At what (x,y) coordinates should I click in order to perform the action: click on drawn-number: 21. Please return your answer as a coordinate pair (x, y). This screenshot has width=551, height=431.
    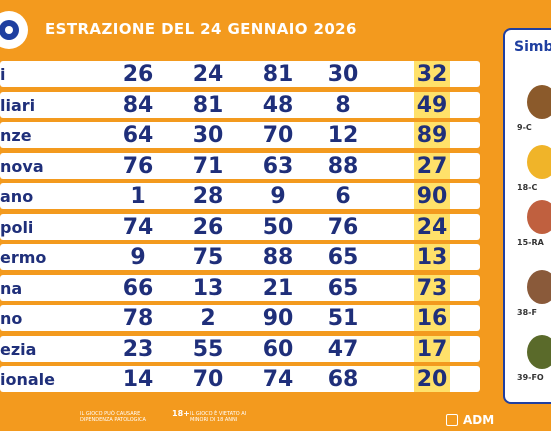
    Looking at the image, I should click on (278, 288).